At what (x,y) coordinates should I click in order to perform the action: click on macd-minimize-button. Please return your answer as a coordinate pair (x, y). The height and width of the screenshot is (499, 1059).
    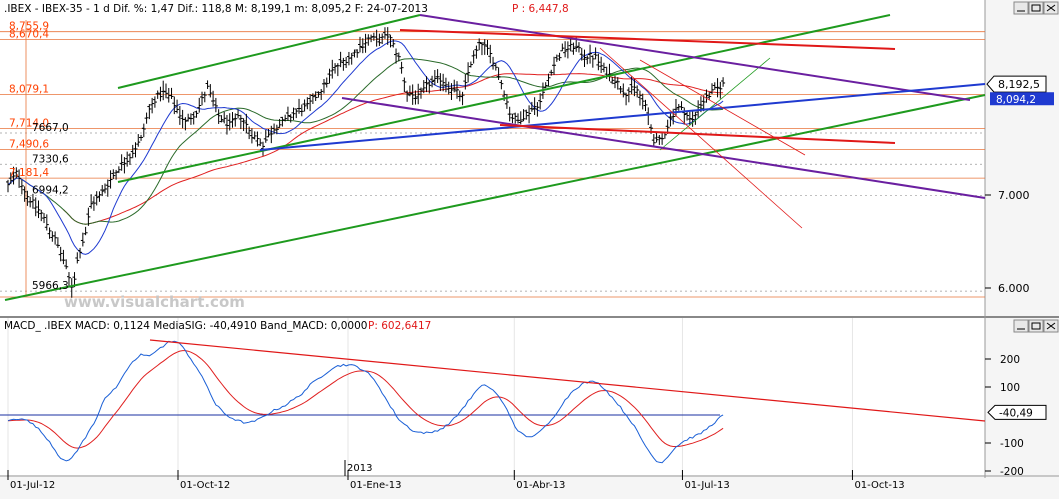
    Looking at the image, I should click on (1021, 326).